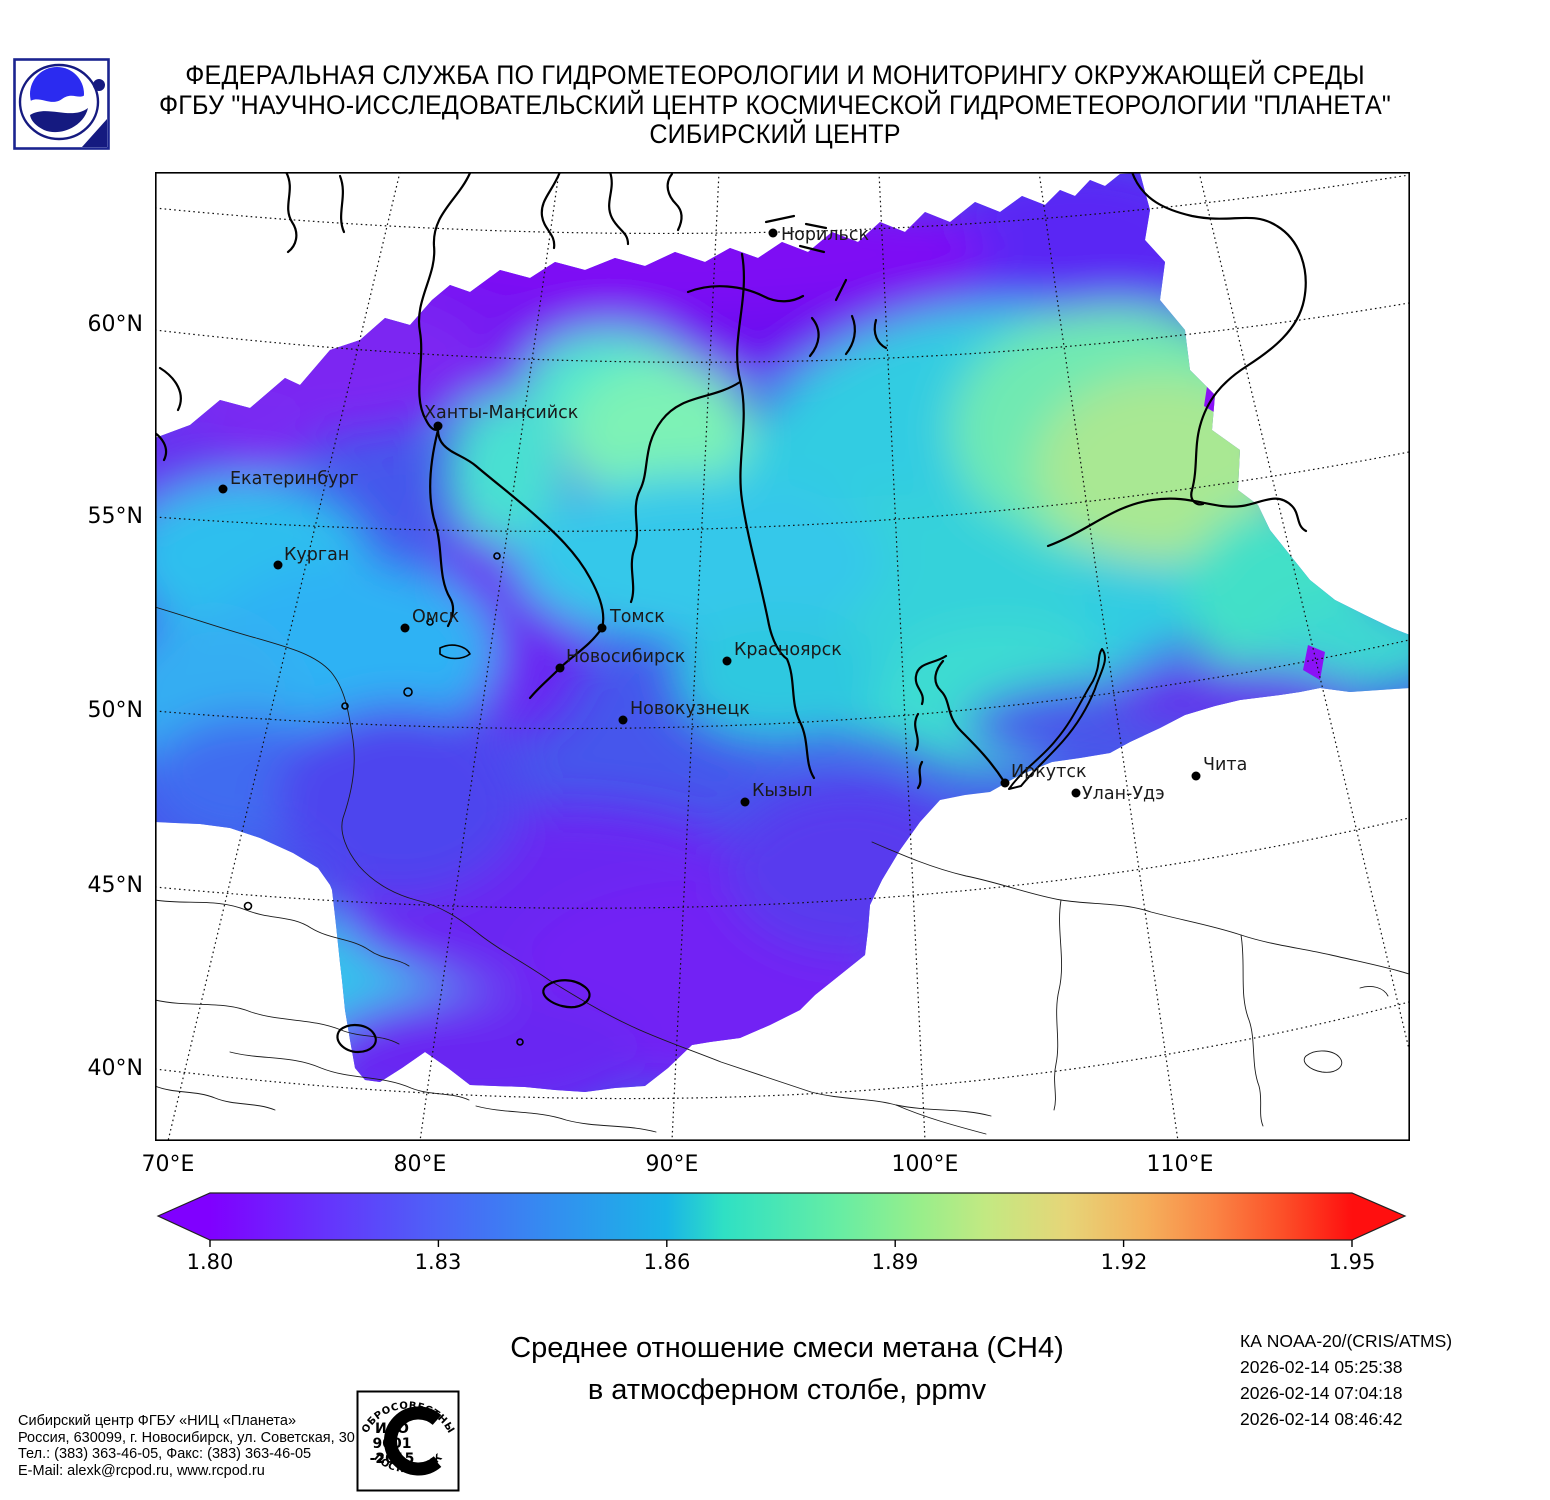 The height and width of the screenshot is (1500, 1550). Describe the element at coordinates (1049, 772) in the screenshot. I see `city-label: Иркутск` at that location.